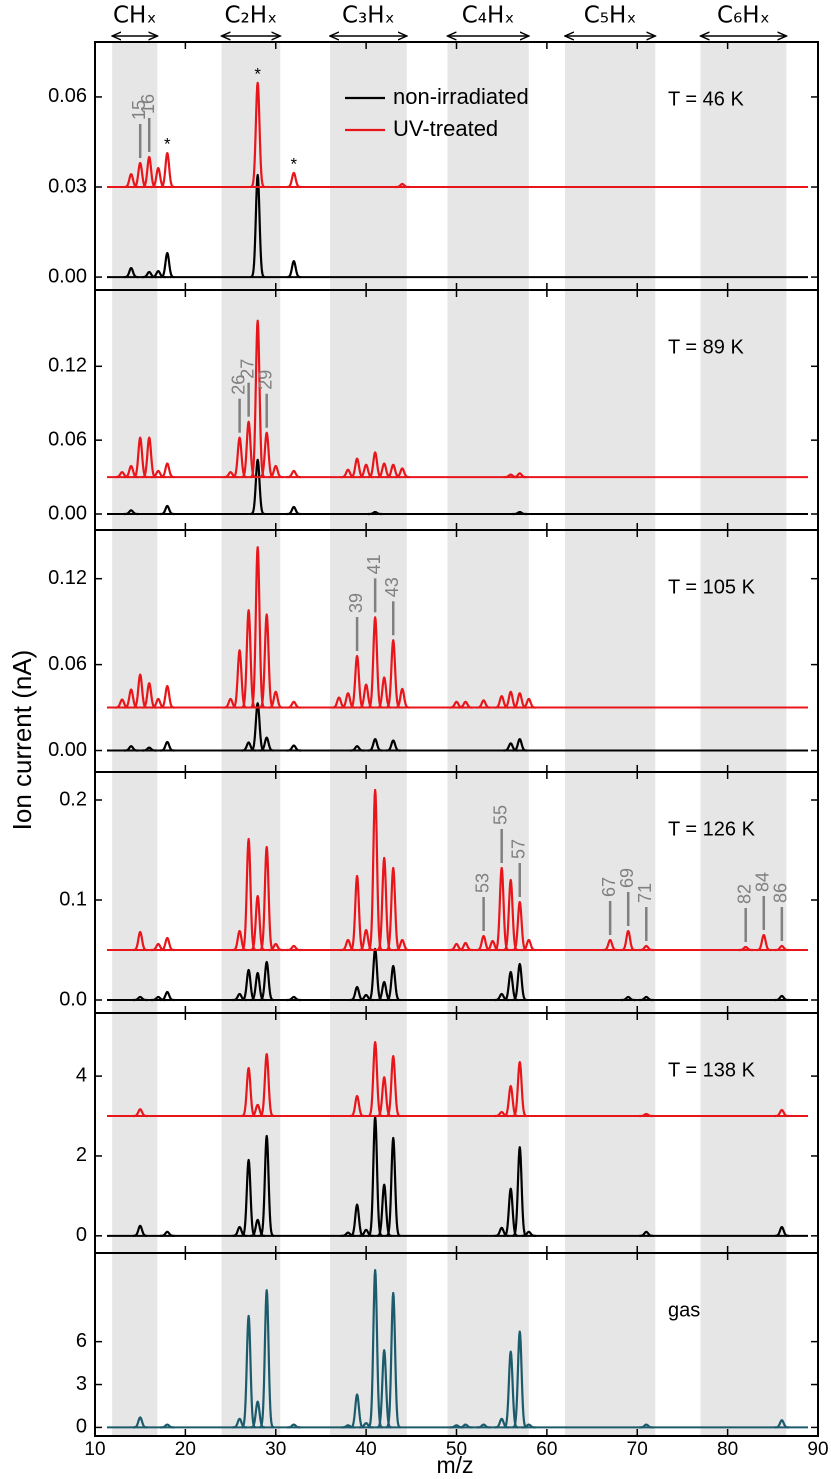 The image size is (831, 1479). I want to click on y-tick-label: 4, so click(81, 1075).